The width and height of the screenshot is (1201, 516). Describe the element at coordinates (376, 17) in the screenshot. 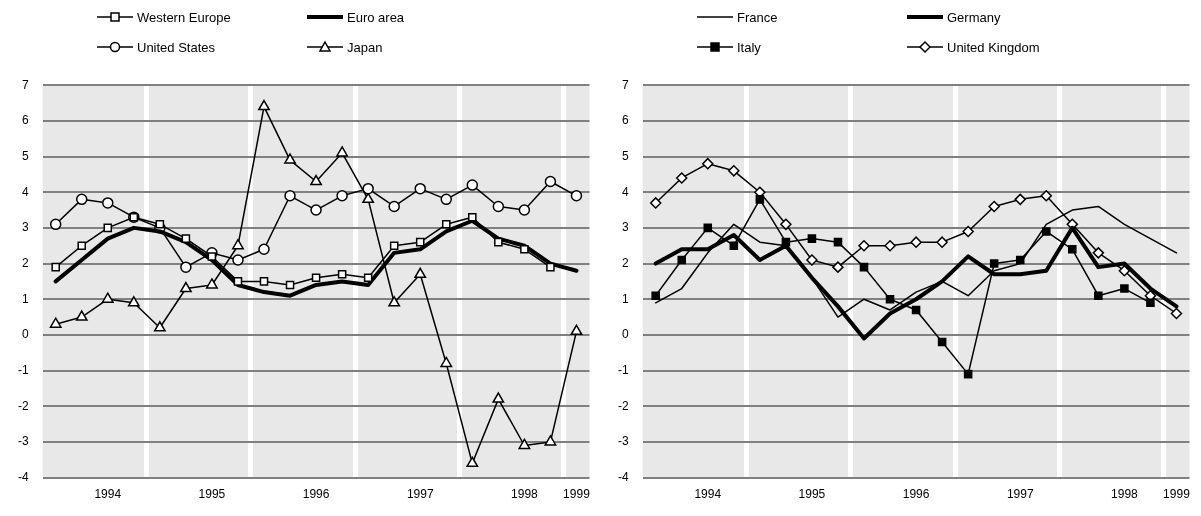

I see `legend-label: Euro area` at that location.